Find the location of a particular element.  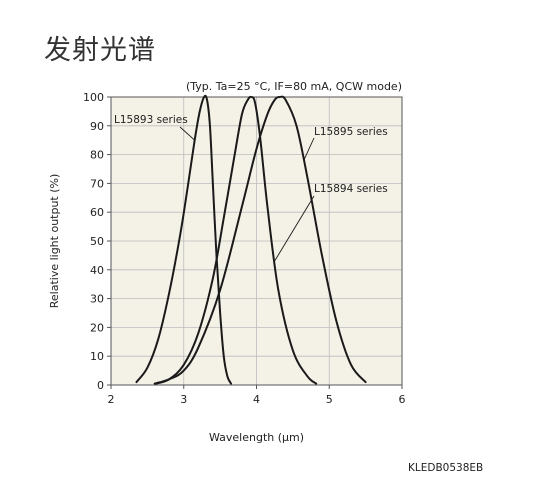

y-tick-label: 100 is located at coordinates (93, 97).